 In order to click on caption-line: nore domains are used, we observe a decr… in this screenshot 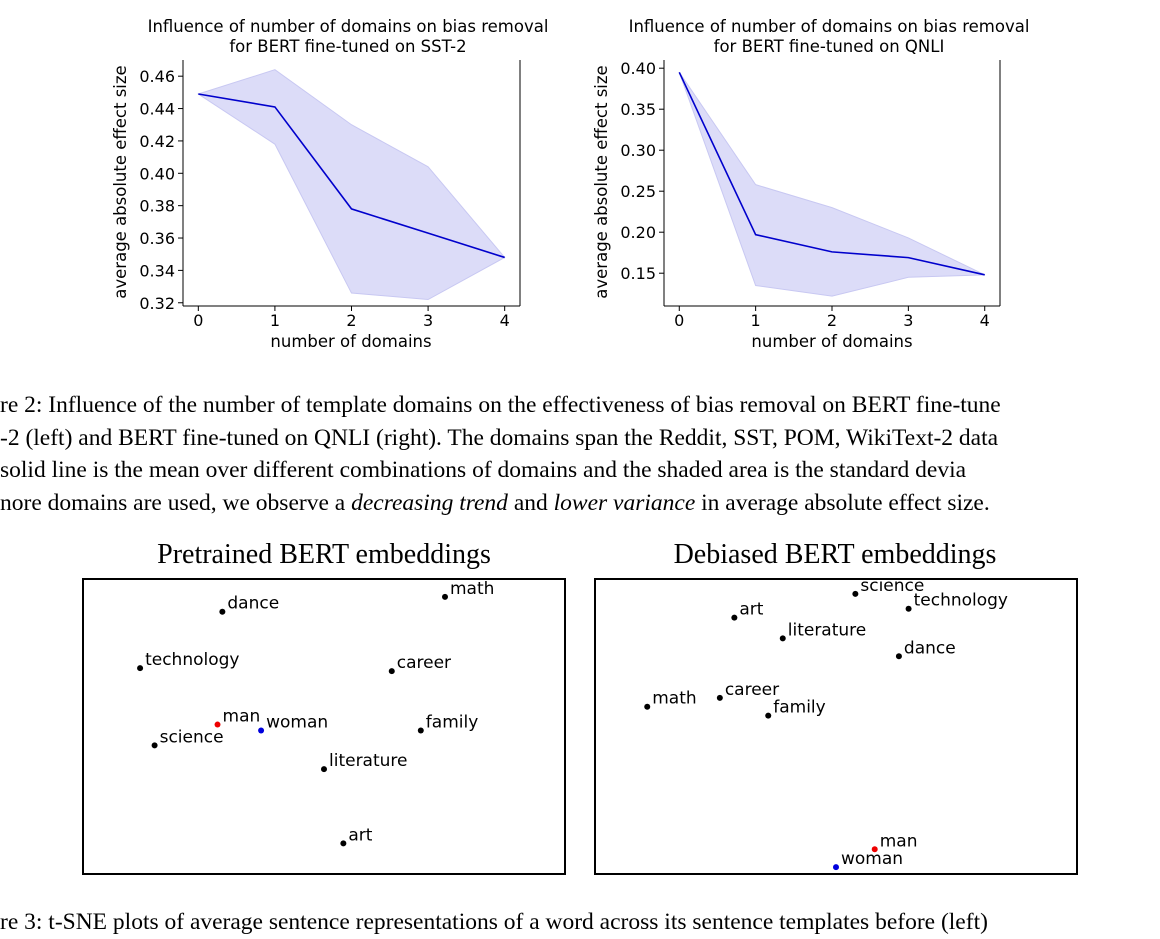, I will do `click(580, 503)`.